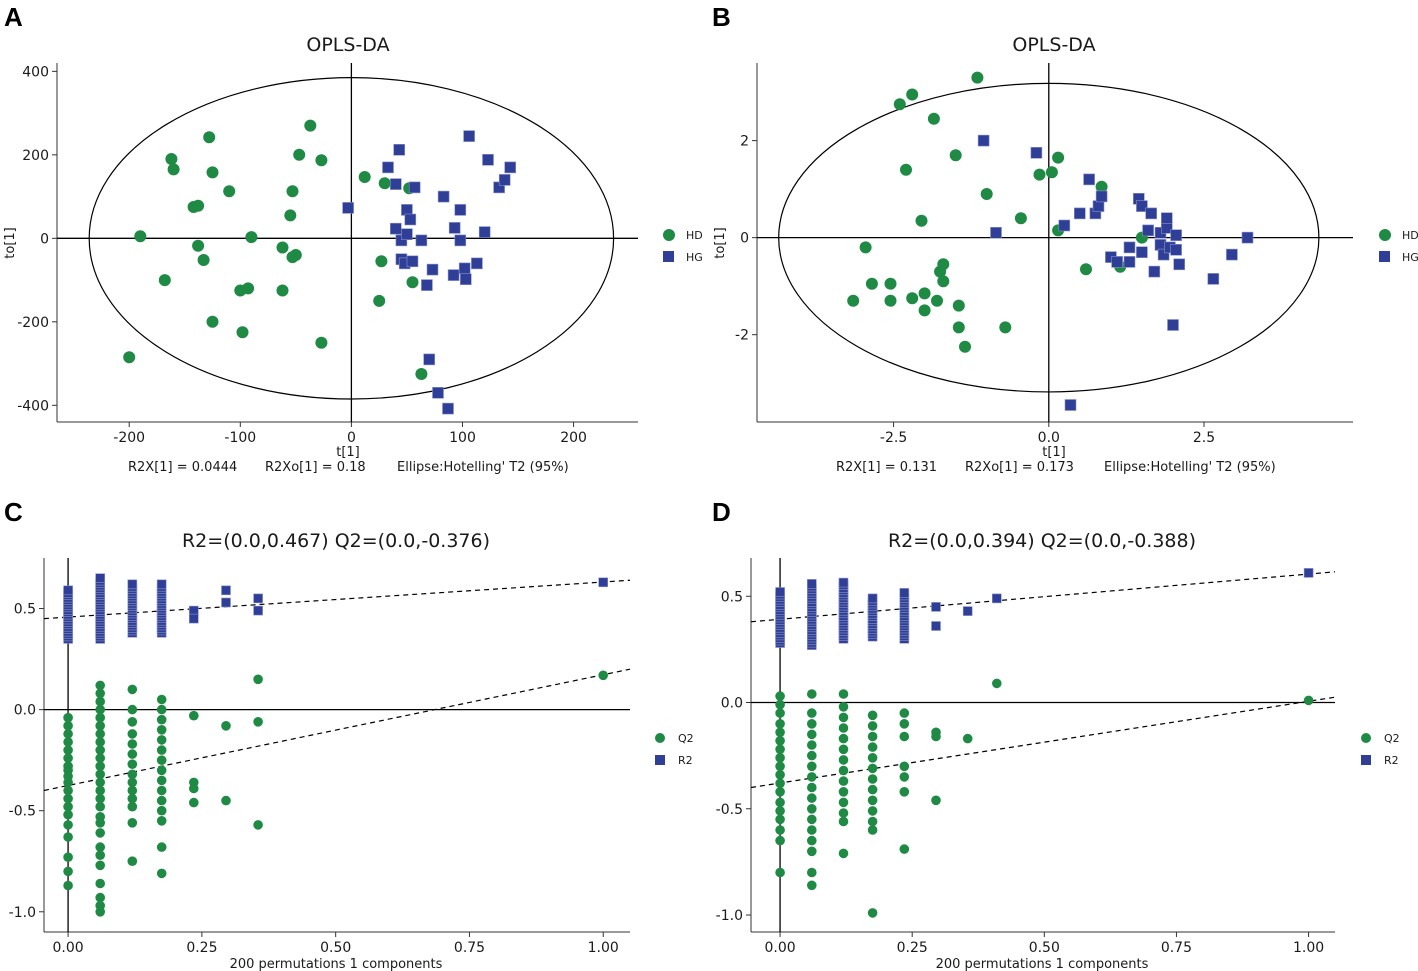  What do you see at coordinates (685, 760) in the screenshot?
I see `legend-r2-label: R2` at bounding box center [685, 760].